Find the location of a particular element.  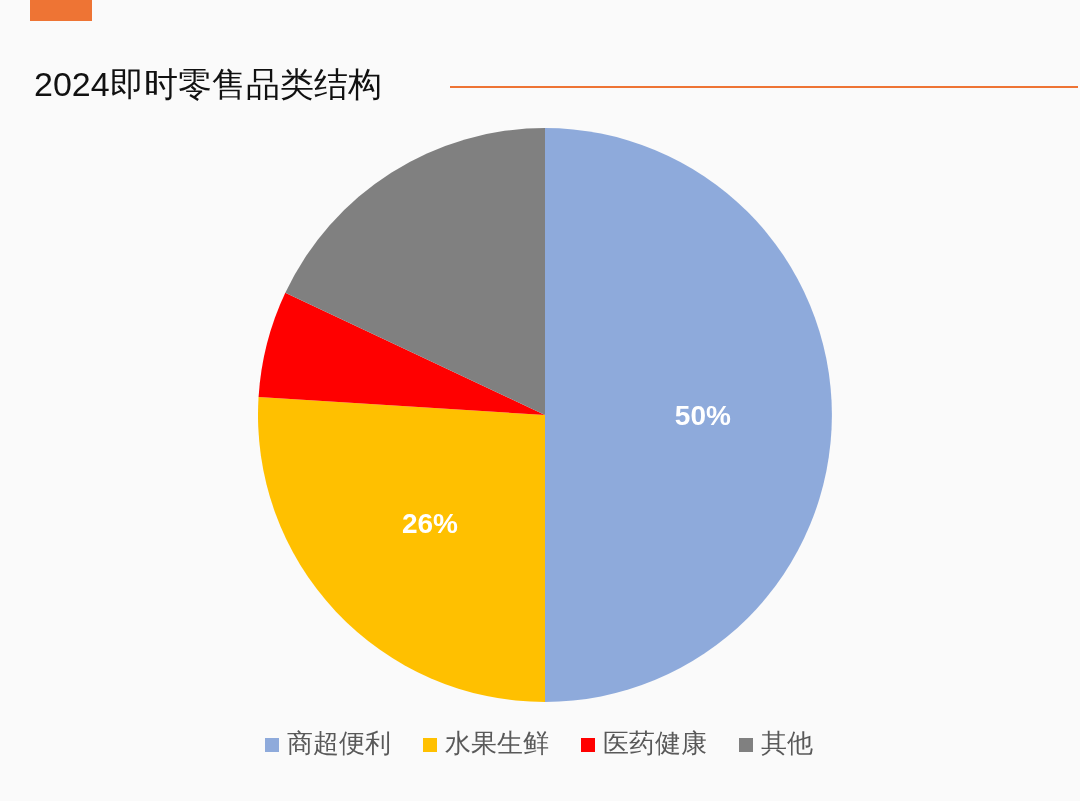

data-label: 26% is located at coordinates (430, 524).